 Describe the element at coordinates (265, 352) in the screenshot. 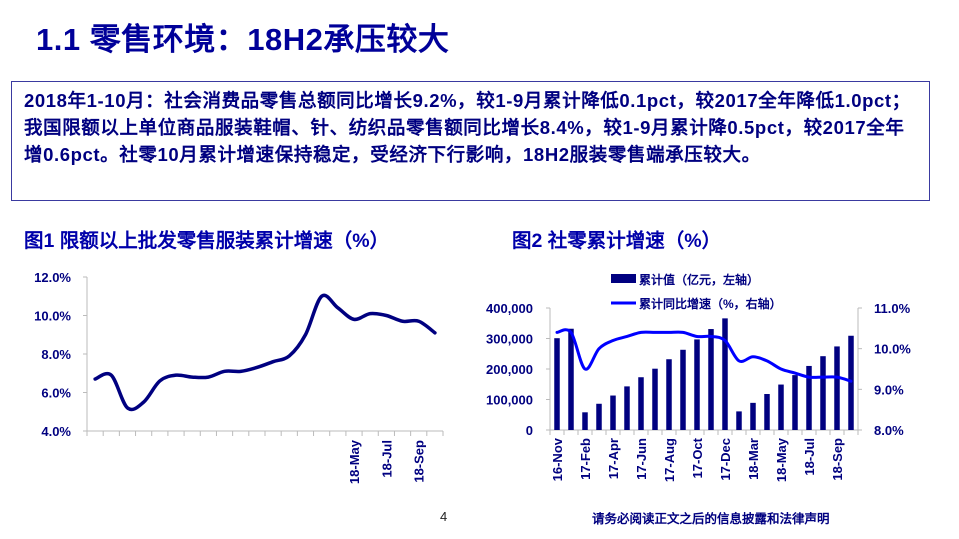

I see `series-line` at that location.